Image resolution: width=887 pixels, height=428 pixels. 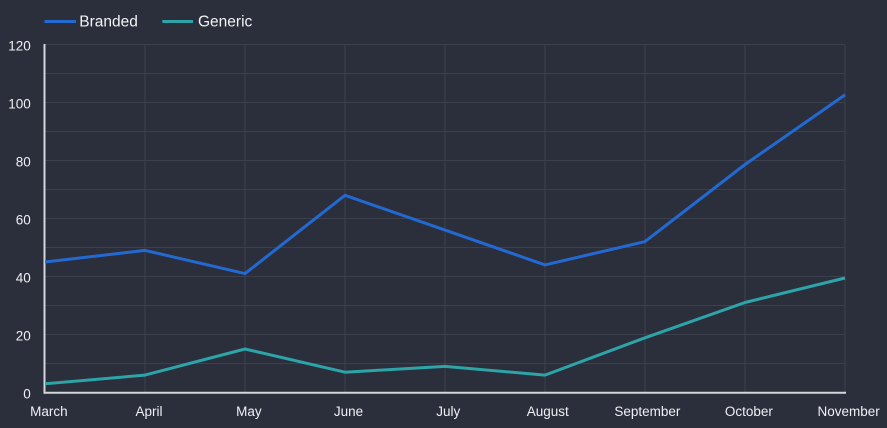 I want to click on svg-text: 100, so click(x=19, y=104).